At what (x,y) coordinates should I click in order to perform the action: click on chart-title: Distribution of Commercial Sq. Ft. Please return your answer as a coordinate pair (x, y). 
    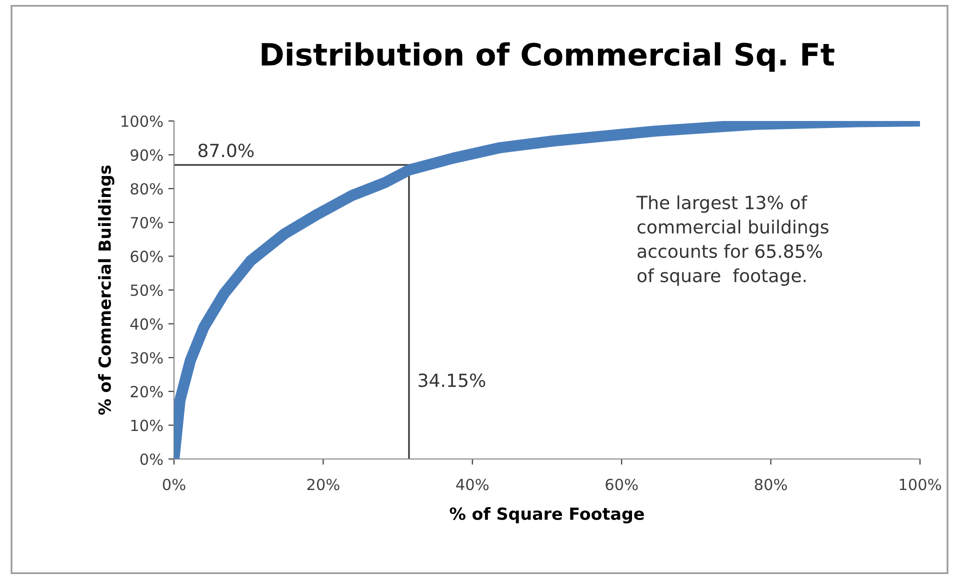
    Looking at the image, I should click on (548, 57).